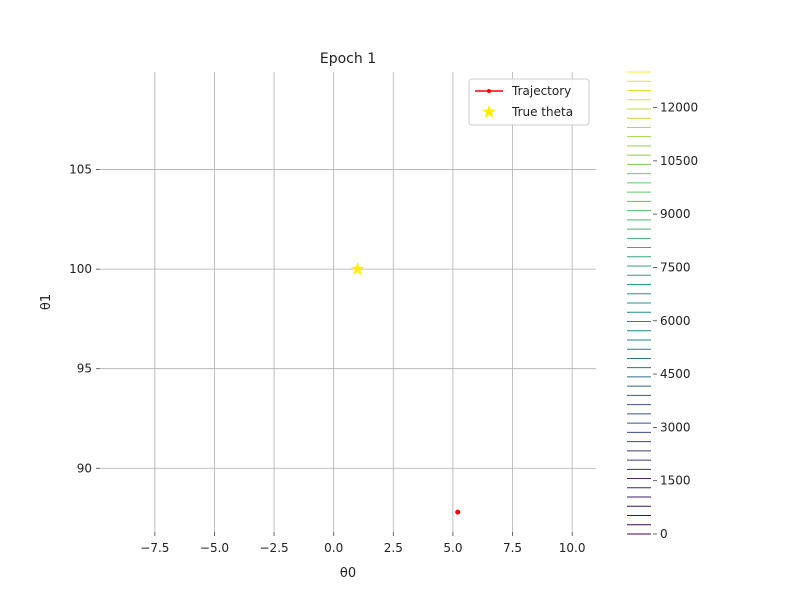  Describe the element at coordinates (80, 269) in the screenshot. I see `y-tick-label: 100` at that location.